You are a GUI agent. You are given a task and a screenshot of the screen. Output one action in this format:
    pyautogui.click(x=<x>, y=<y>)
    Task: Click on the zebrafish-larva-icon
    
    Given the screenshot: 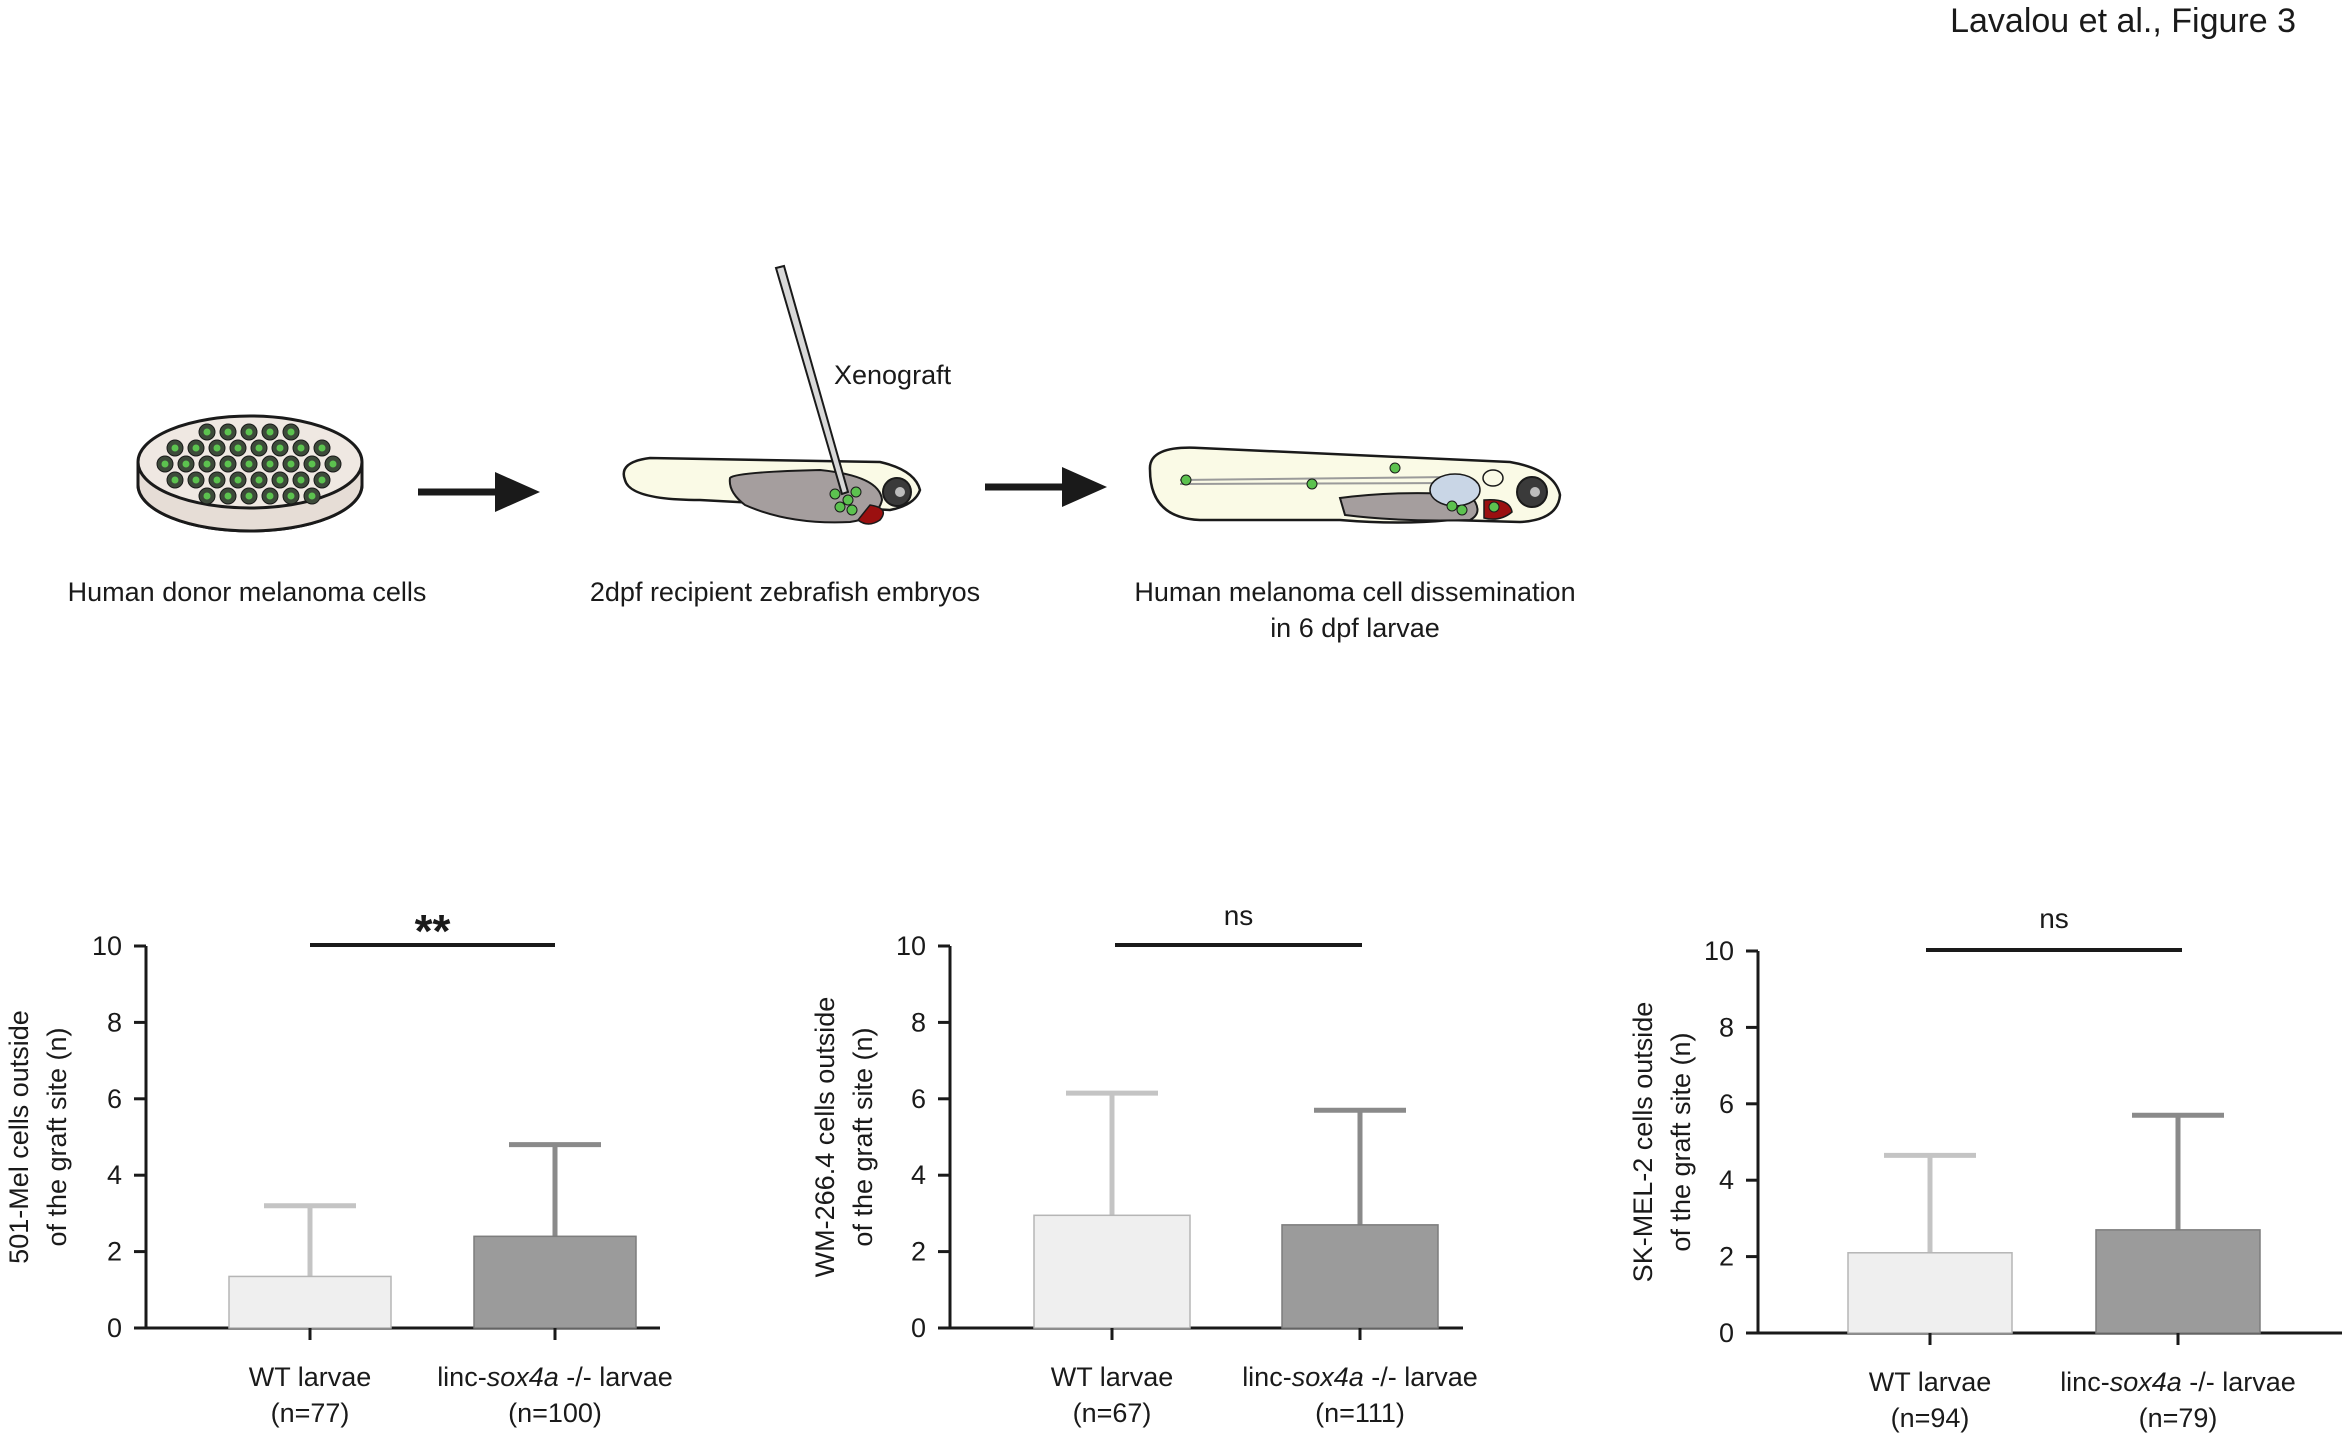 What is the action you would take?
    pyautogui.click(x=1355, y=485)
    